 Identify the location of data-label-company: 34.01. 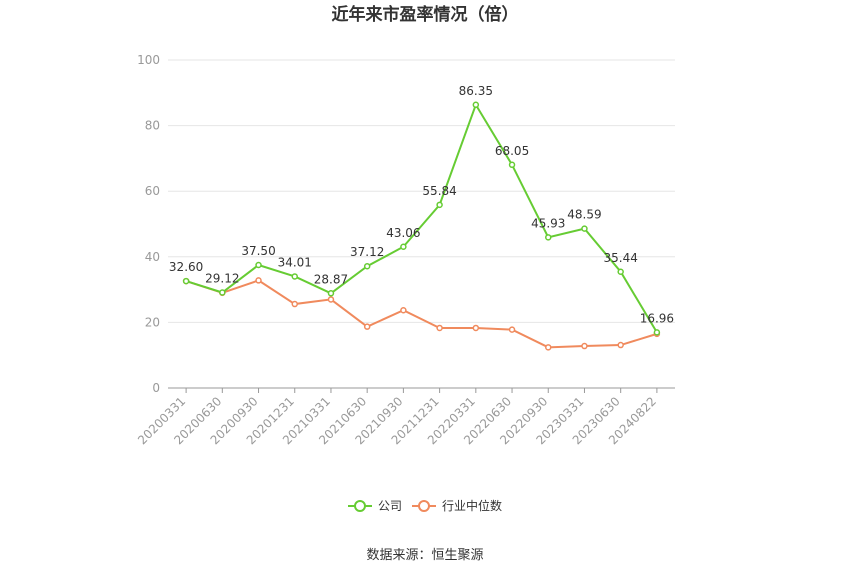
(295, 262).